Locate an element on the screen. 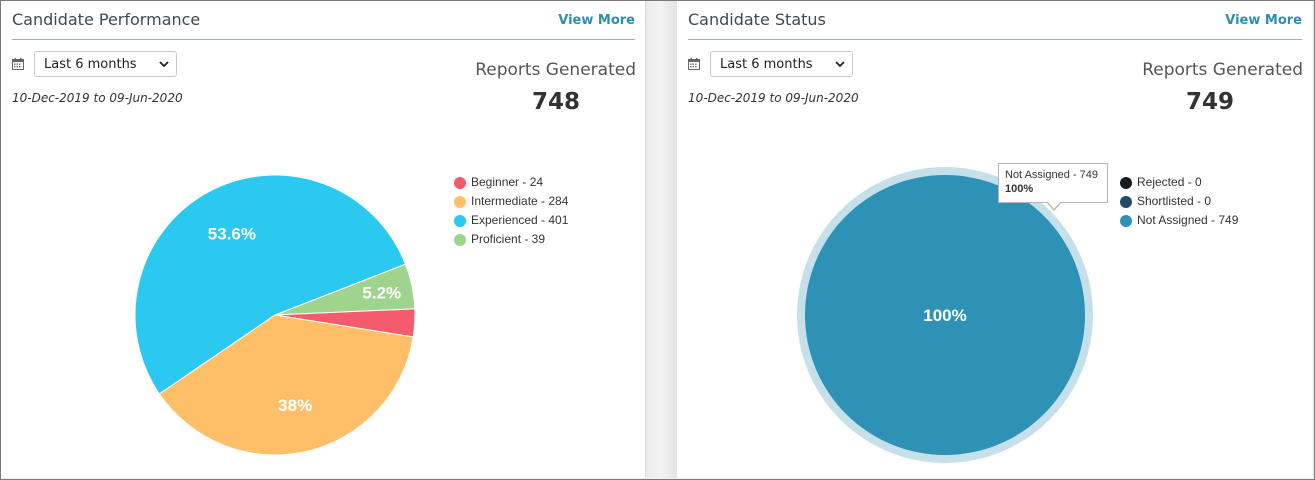 This screenshot has height=480, width=1315. tooltip-arrow-fill is located at coordinates (1054, 205).